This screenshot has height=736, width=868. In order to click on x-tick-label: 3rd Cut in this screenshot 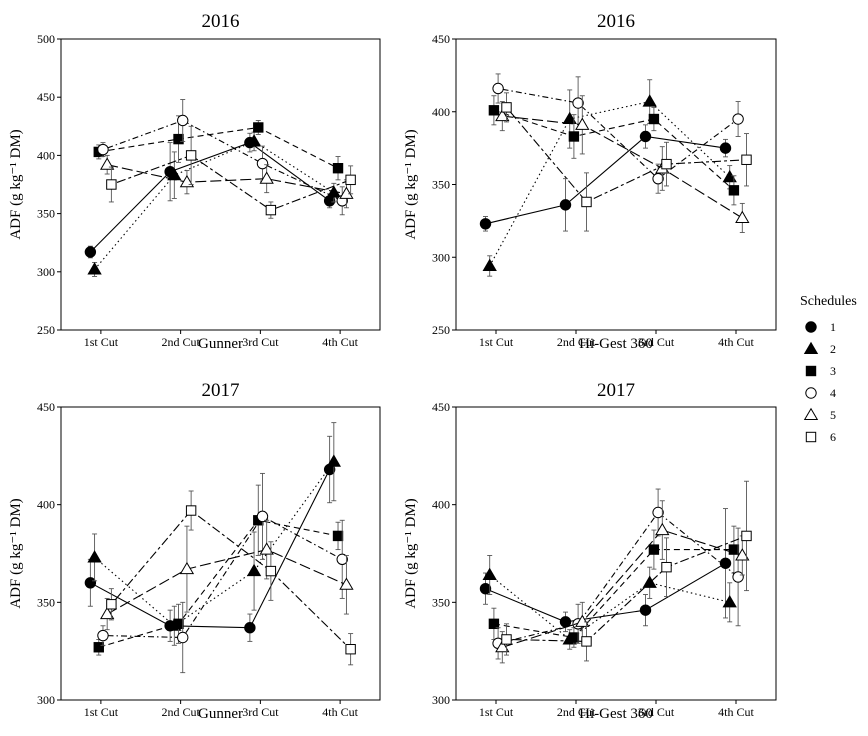, I will do `click(260, 342)`.